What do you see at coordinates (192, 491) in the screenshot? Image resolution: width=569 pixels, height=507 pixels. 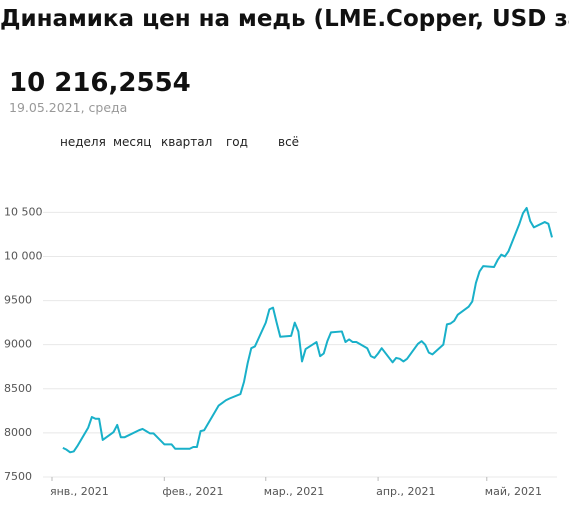 I see `x-tick-label: фев., 2021` at bounding box center [192, 491].